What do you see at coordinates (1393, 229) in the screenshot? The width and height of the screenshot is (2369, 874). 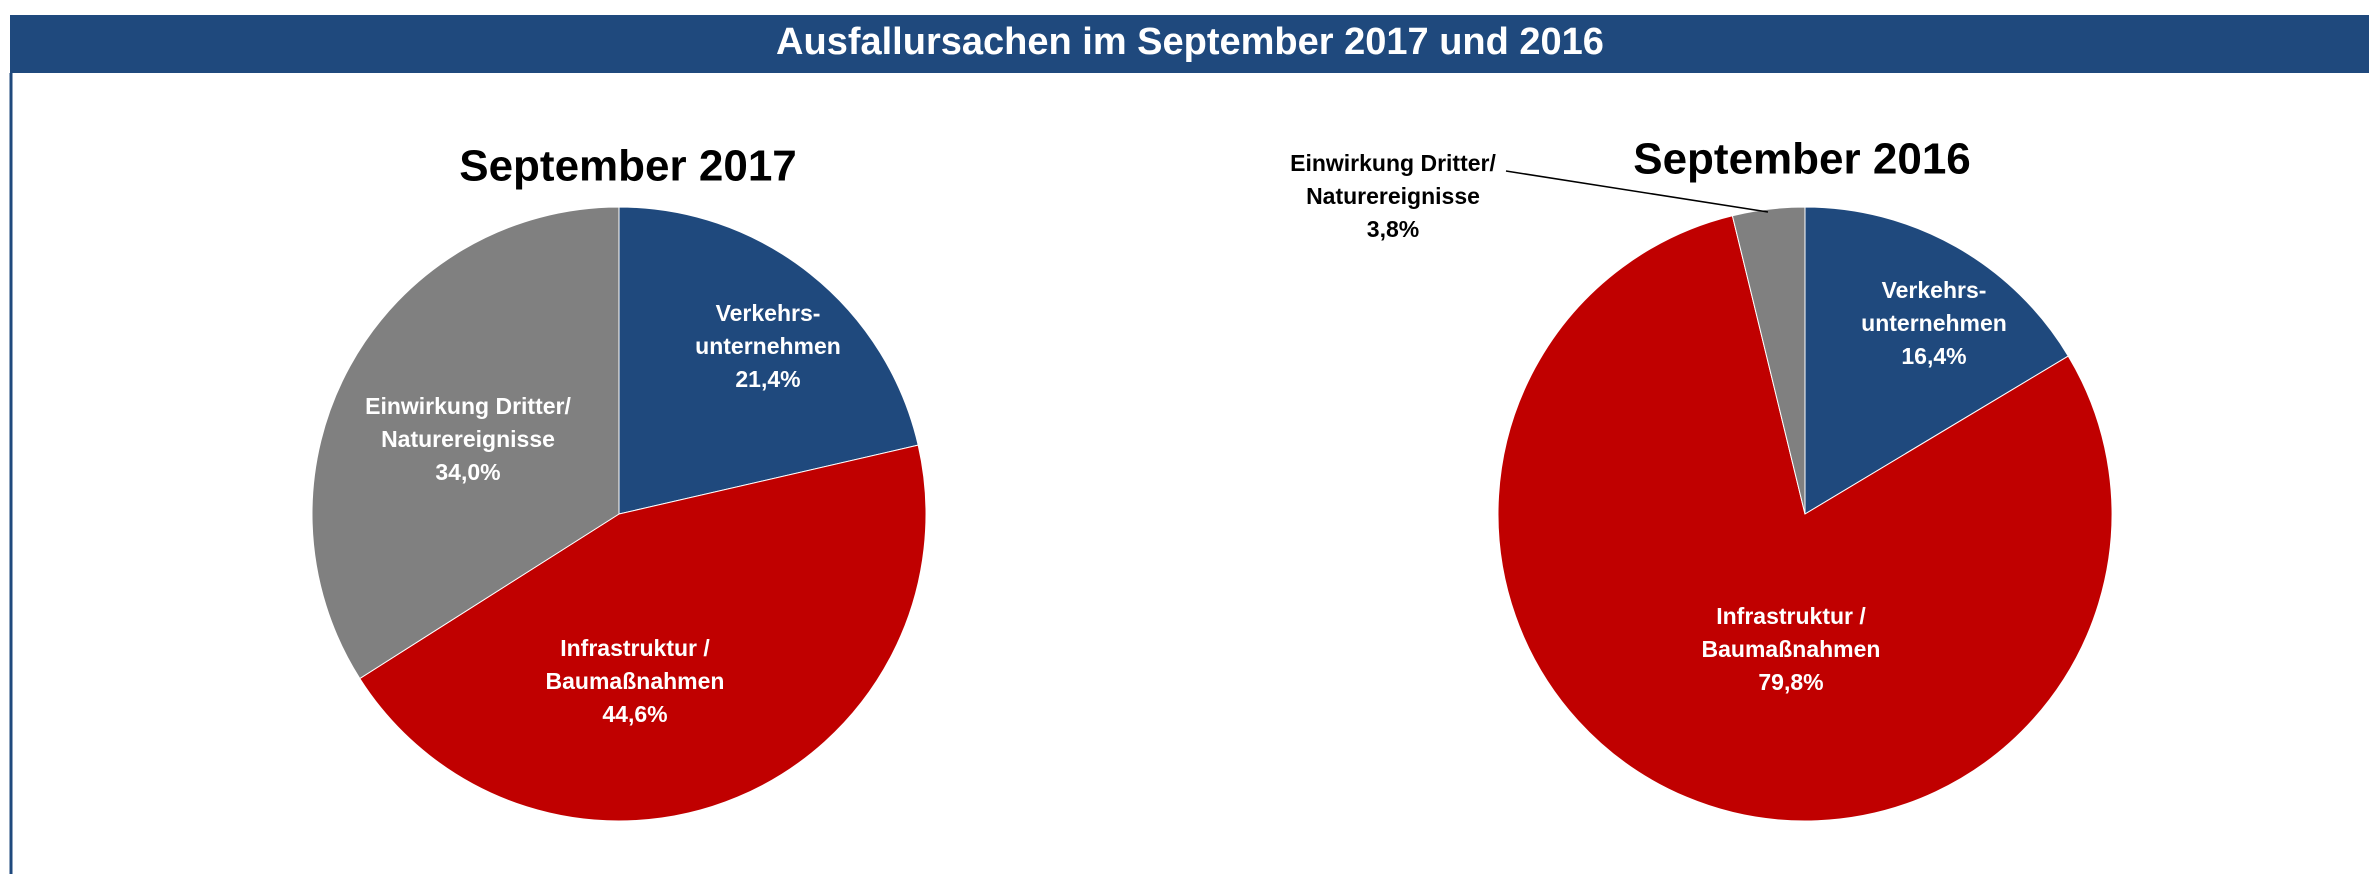 I see `slice-value-label: 3,8%` at bounding box center [1393, 229].